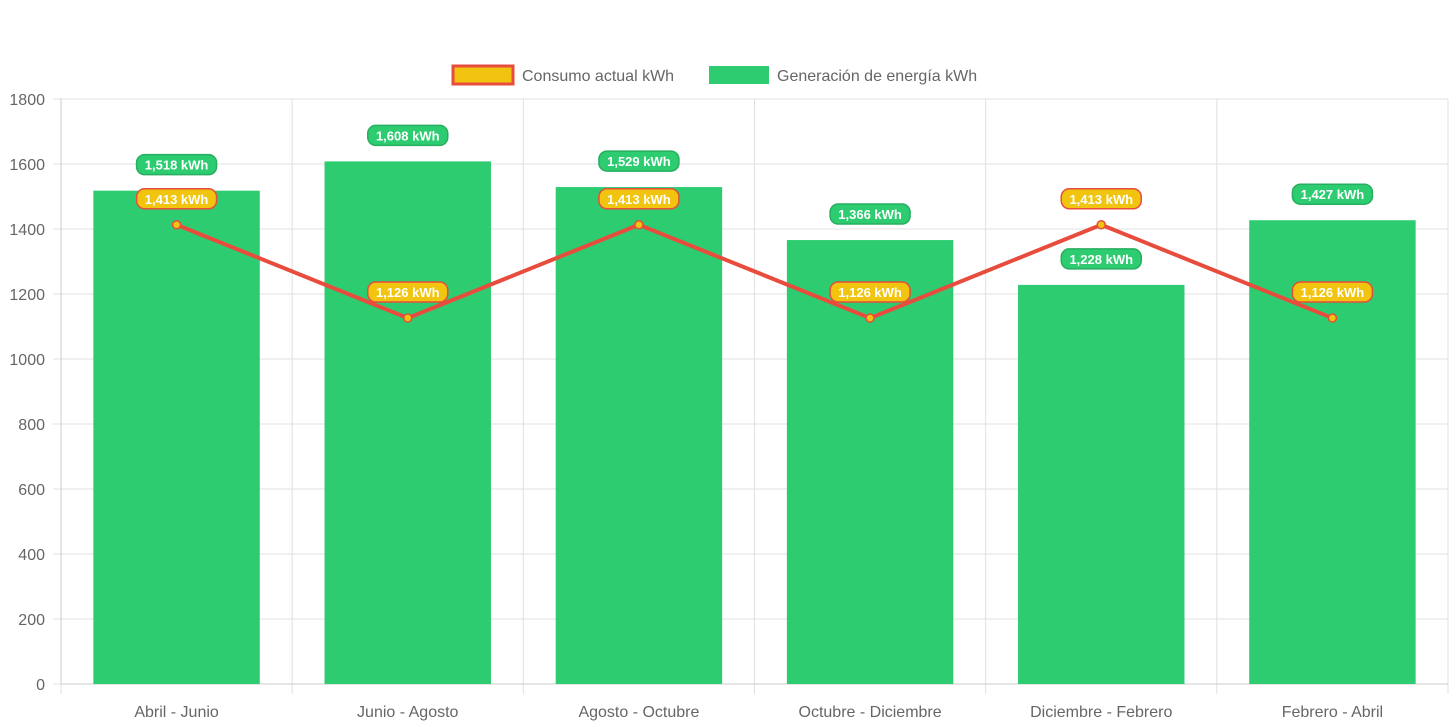 The width and height of the screenshot is (1456, 727). What do you see at coordinates (31, 490) in the screenshot?
I see `y-tick-label: 600` at bounding box center [31, 490].